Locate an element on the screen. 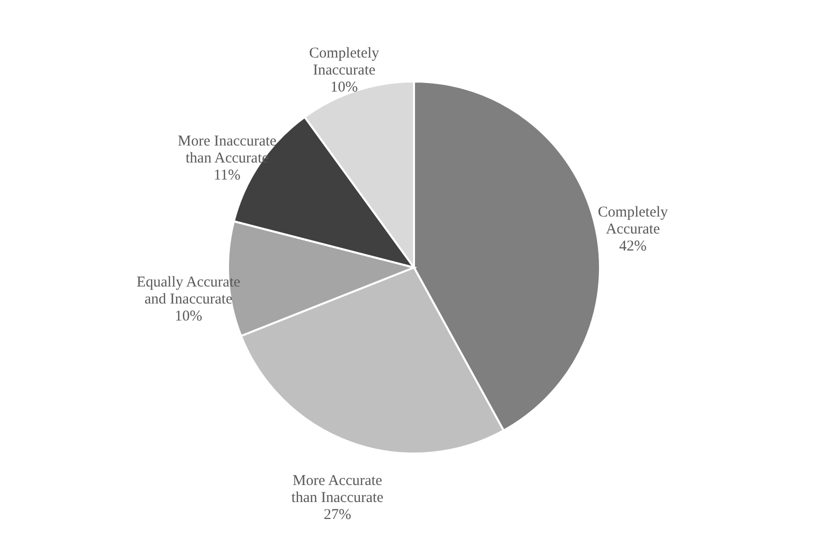  slice-label: Completely Inaccurate is located at coordinates (344, 62).